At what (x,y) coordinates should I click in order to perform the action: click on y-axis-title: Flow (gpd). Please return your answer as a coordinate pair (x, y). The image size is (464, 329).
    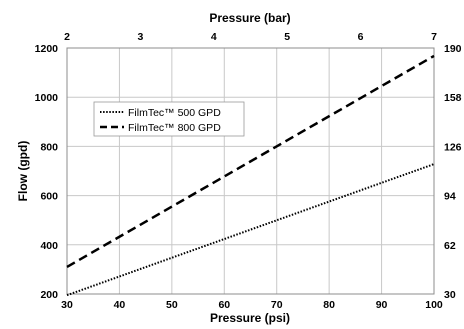
    Looking at the image, I should click on (23, 171).